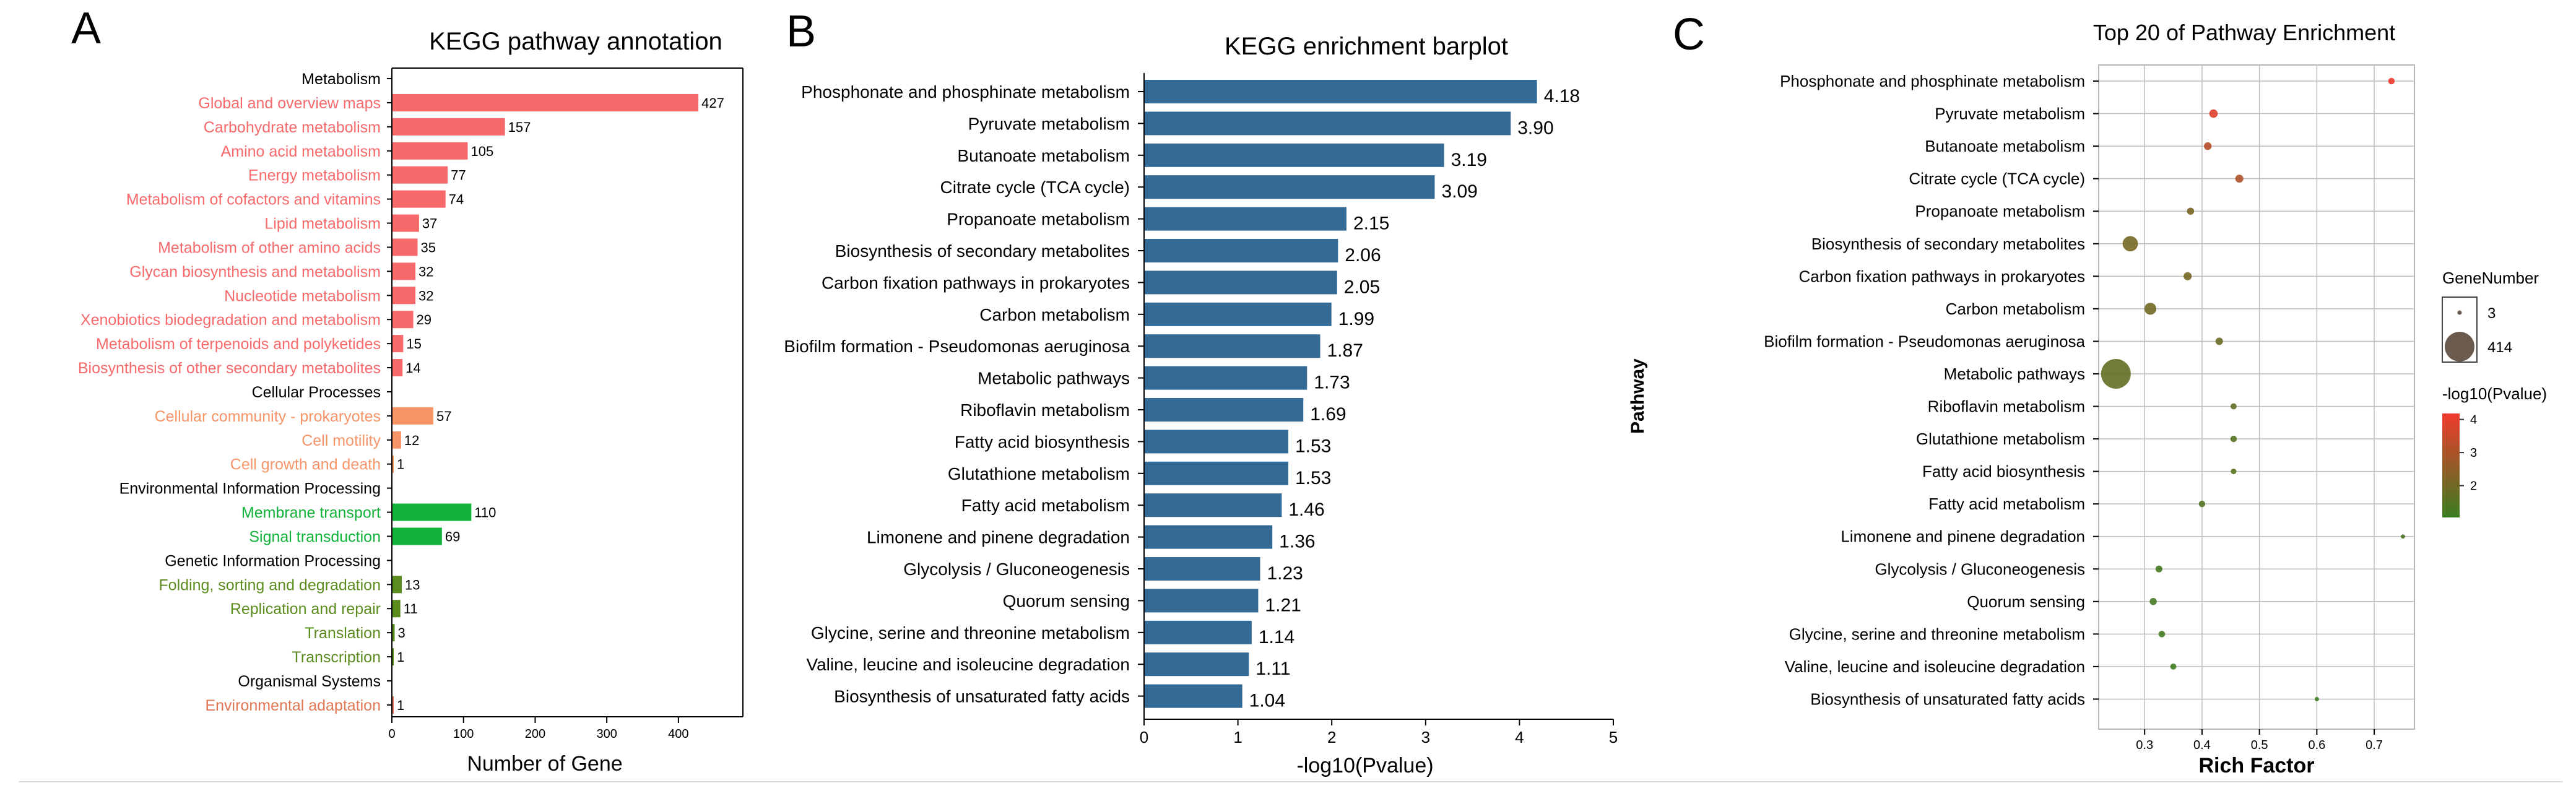 The width and height of the screenshot is (2576, 796). Describe the element at coordinates (2499, 348) in the screenshot. I see `size-legend-label: 414` at that location.